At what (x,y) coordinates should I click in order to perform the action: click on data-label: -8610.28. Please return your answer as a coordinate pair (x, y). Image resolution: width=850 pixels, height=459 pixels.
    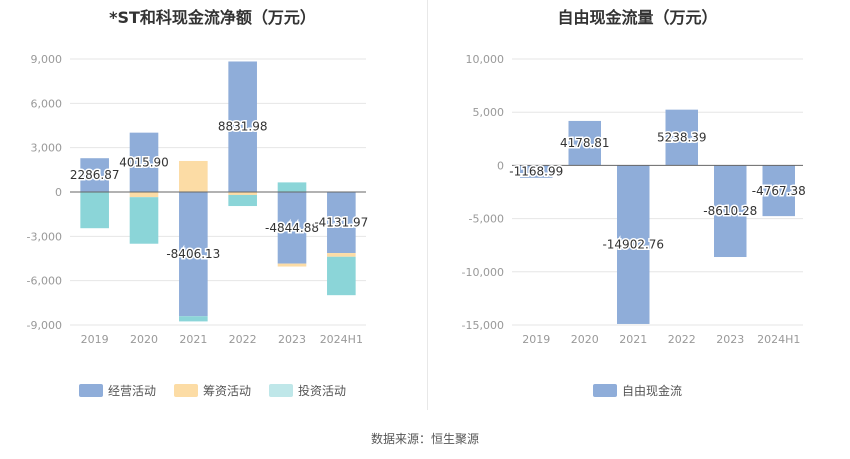
    Looking at the image, I should click on (730, 211).